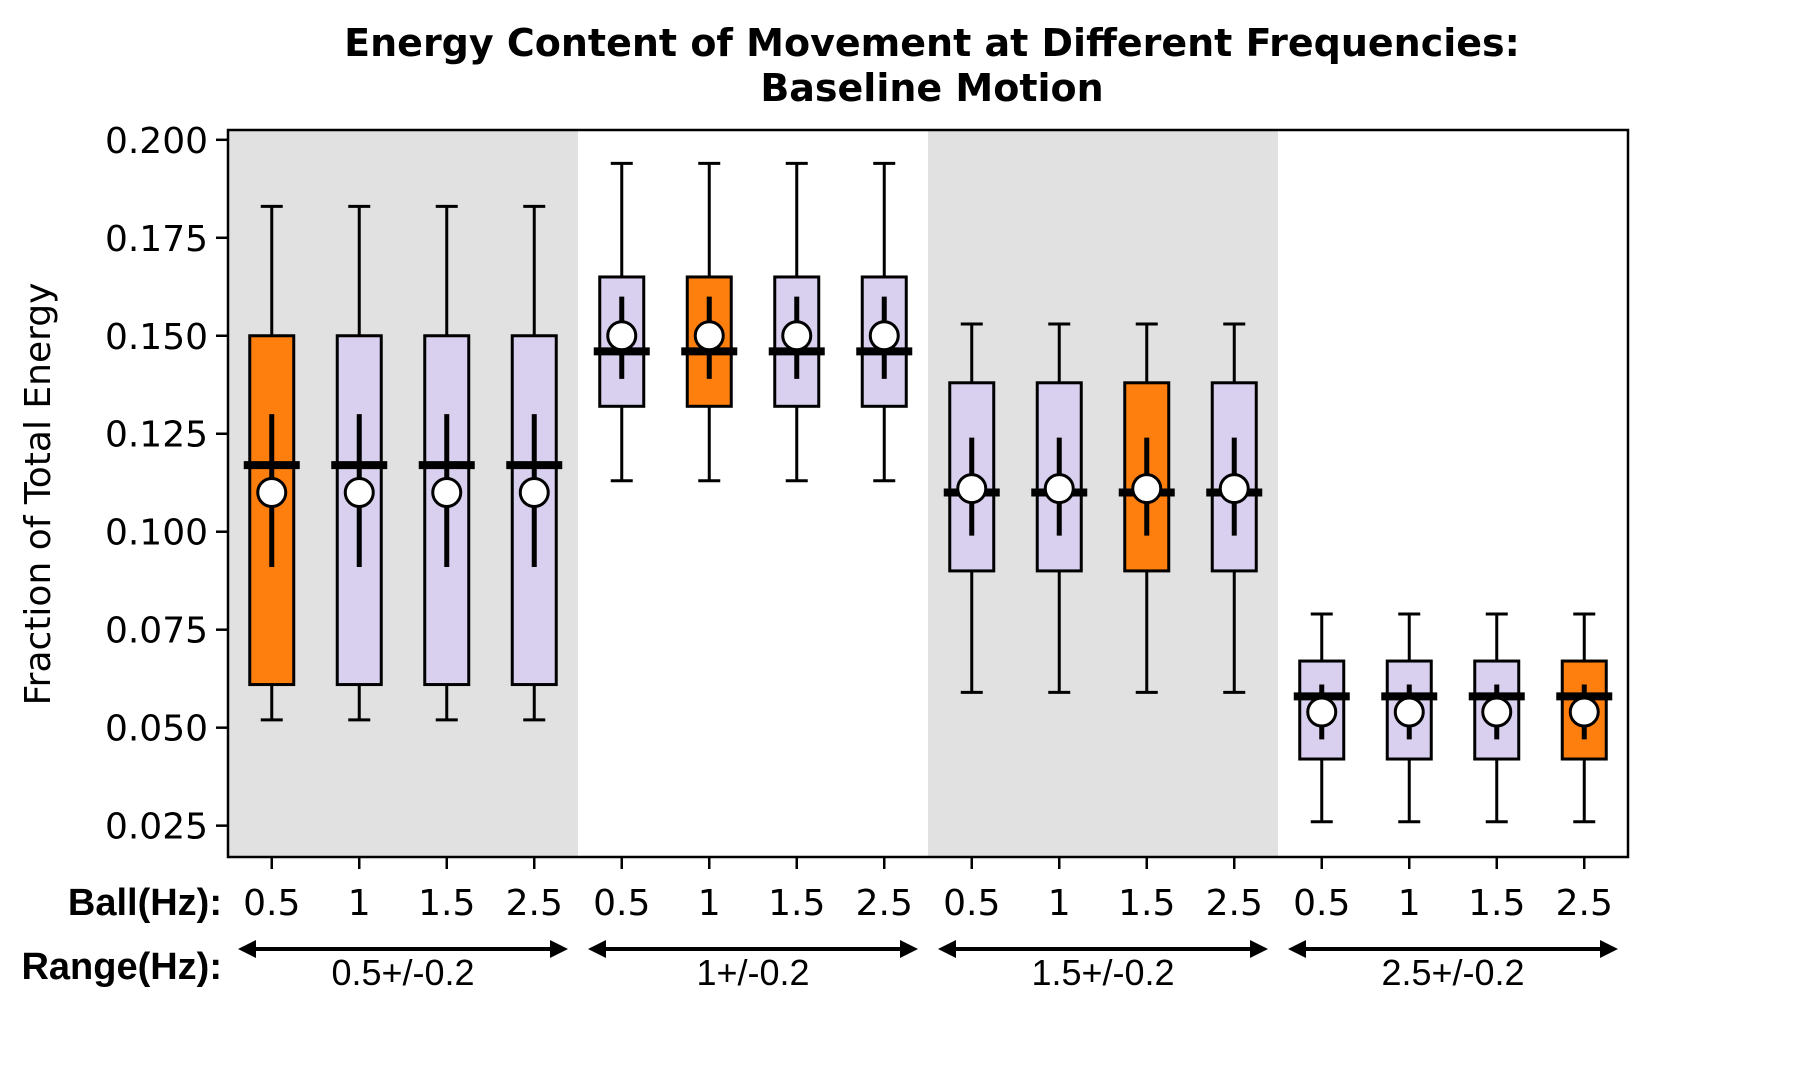  Describe the element at coordinates (145, 903) in the screenshot. I see `ball-row-label: Ball(Hz):` at that location.